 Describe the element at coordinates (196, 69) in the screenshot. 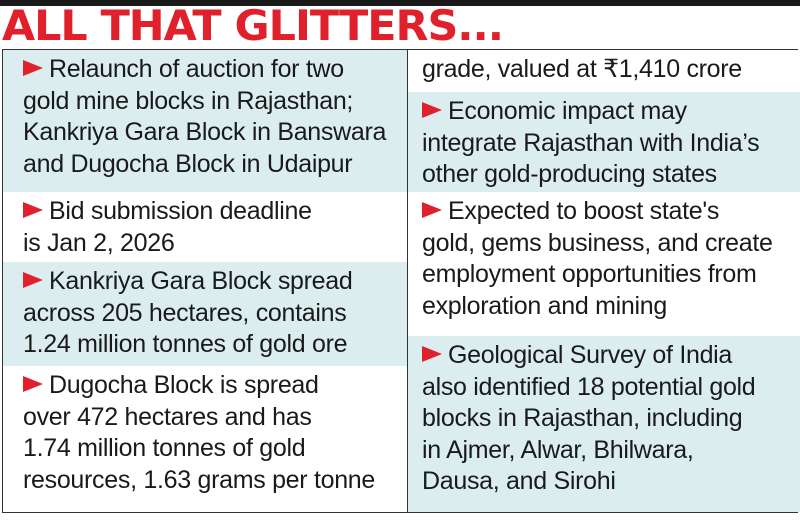

I see `text-line: Relaunch of auction for two` at that location.